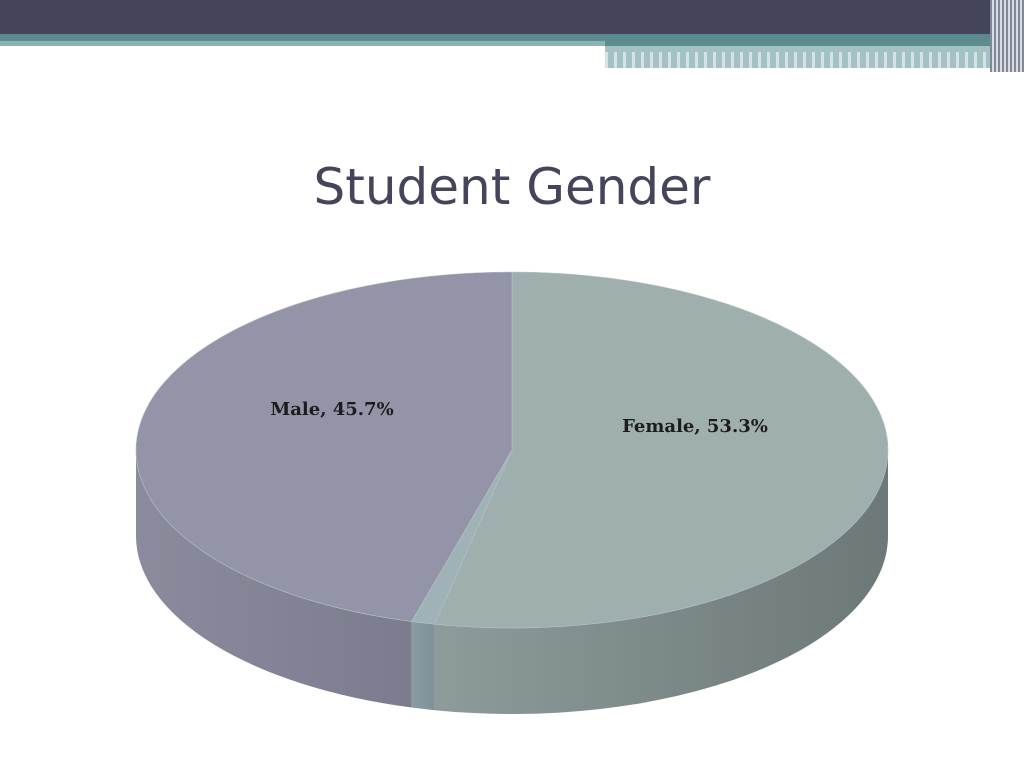  What do you see at coordinates (512, 17) in the screenshot?
I see `header-band` at bounding box center [512, 17].